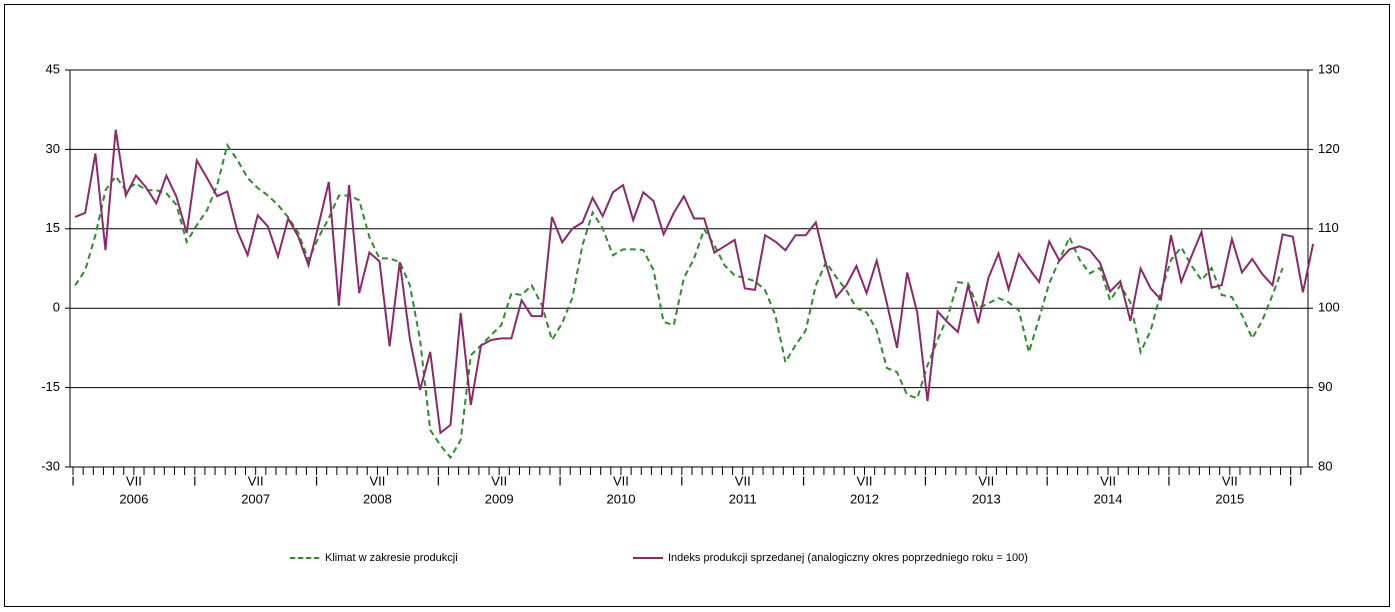  Describe the element at coordinates (53, 148) in the screenshot. I see `y-tick-label: 30` at that location.